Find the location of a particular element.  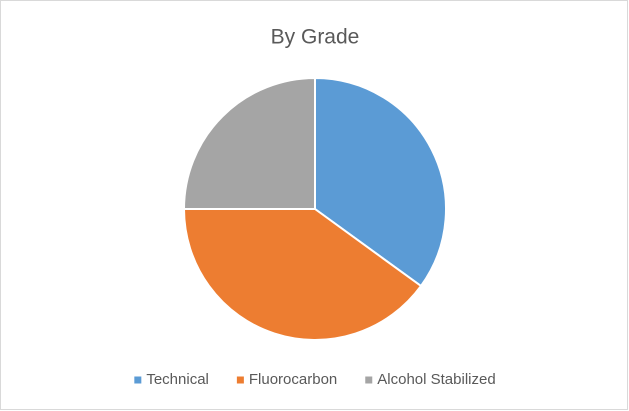

legend-label: Alcohol Stabilized is located at coordinates (436, 379).